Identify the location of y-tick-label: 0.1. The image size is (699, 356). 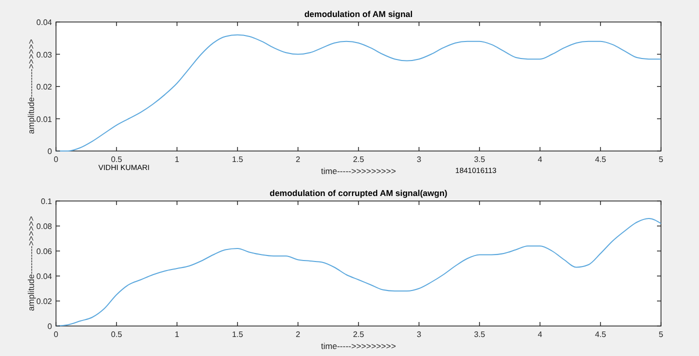
(46, 201).